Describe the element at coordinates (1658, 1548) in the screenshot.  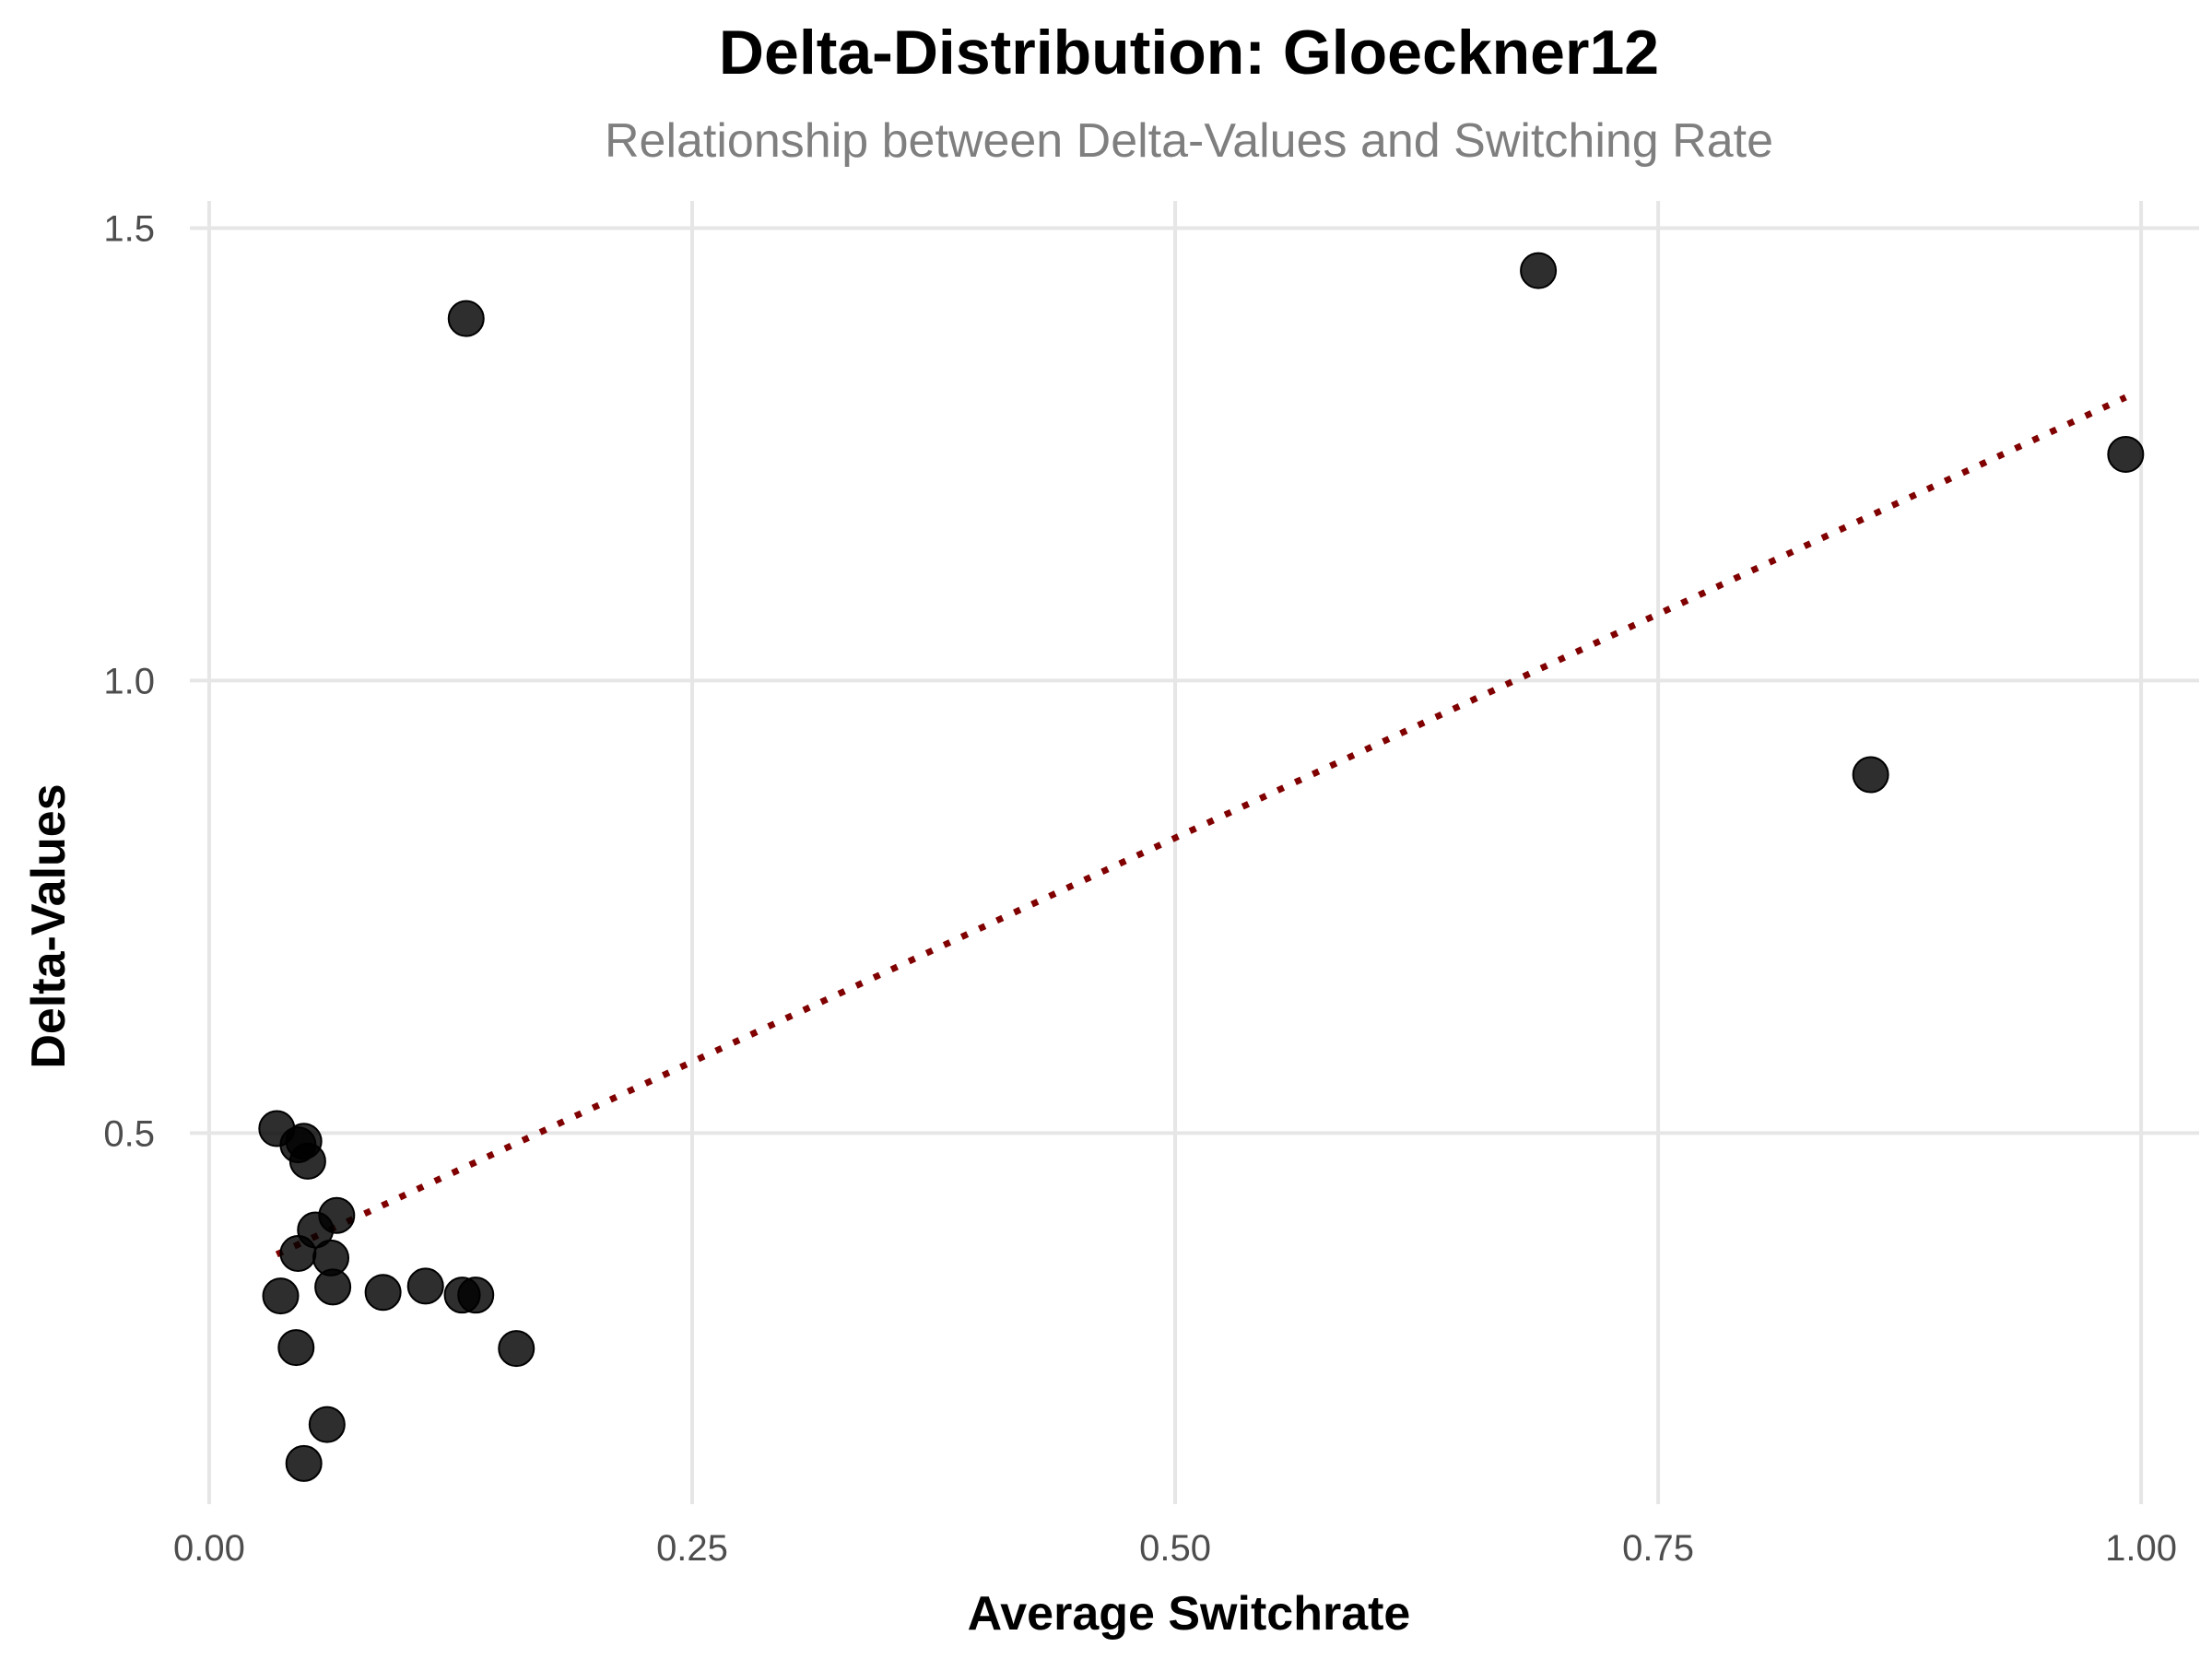
I see `x-tick-label: 0.75` at that location.